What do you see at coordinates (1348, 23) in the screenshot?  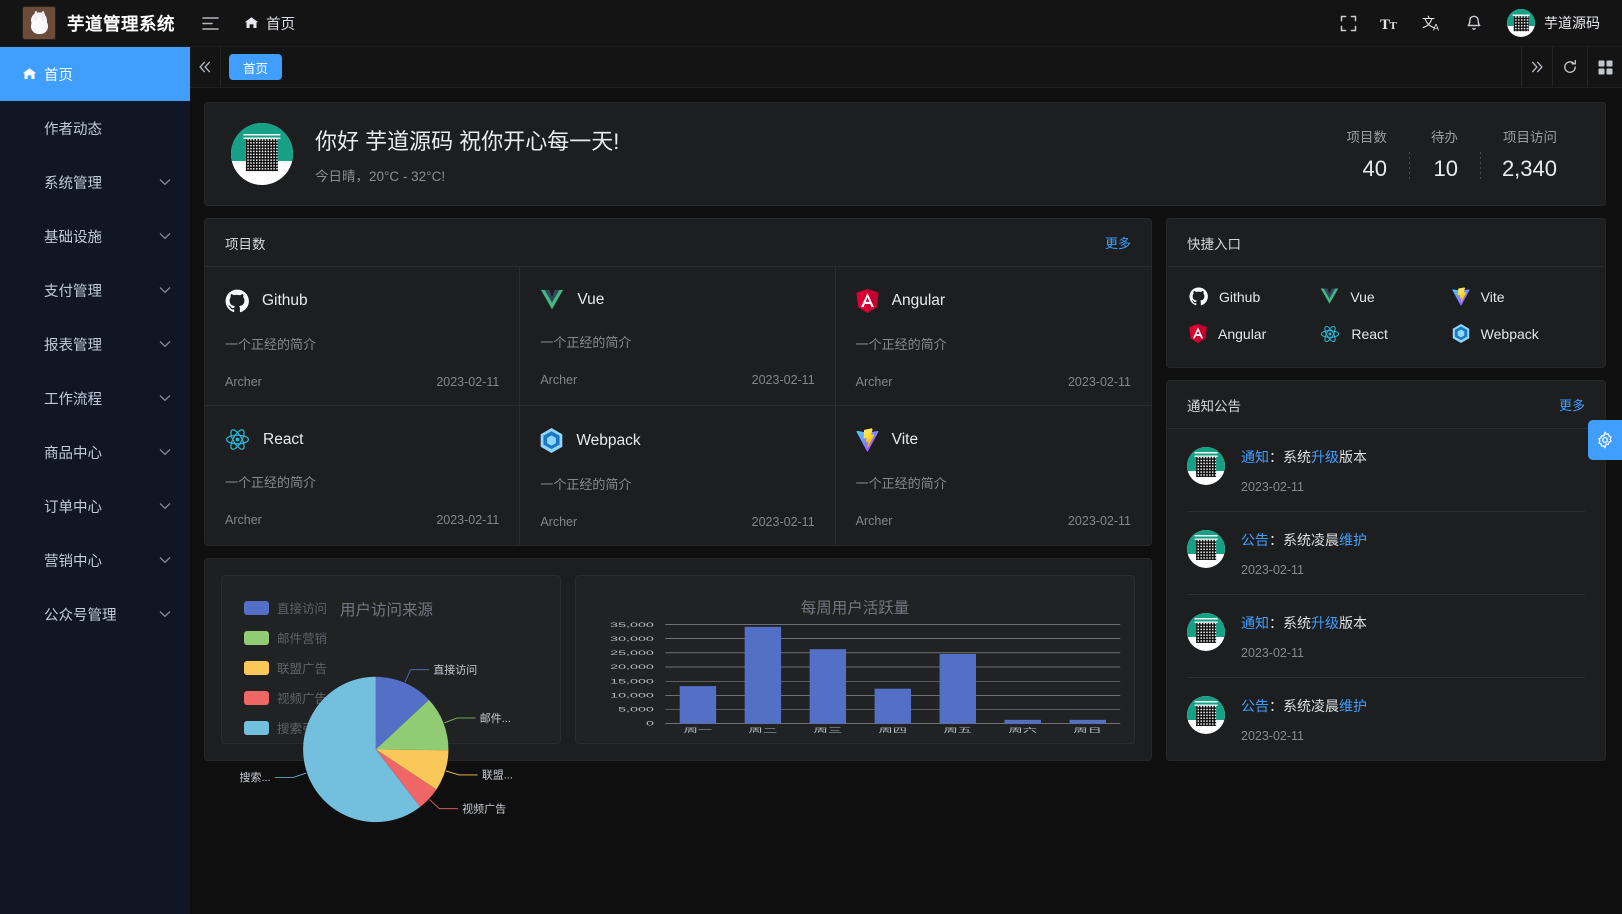 I see `fullscreen-icon` at bounding box center [1348, 23].